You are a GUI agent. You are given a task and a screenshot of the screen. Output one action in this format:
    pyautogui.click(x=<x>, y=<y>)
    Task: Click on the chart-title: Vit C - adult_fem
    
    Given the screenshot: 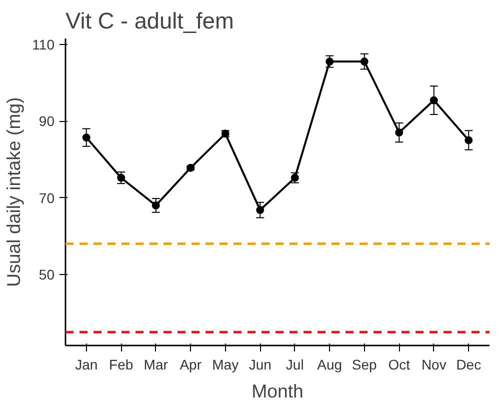 What is the action you would take?
    pyautogui.click(x=150, y=21)
    